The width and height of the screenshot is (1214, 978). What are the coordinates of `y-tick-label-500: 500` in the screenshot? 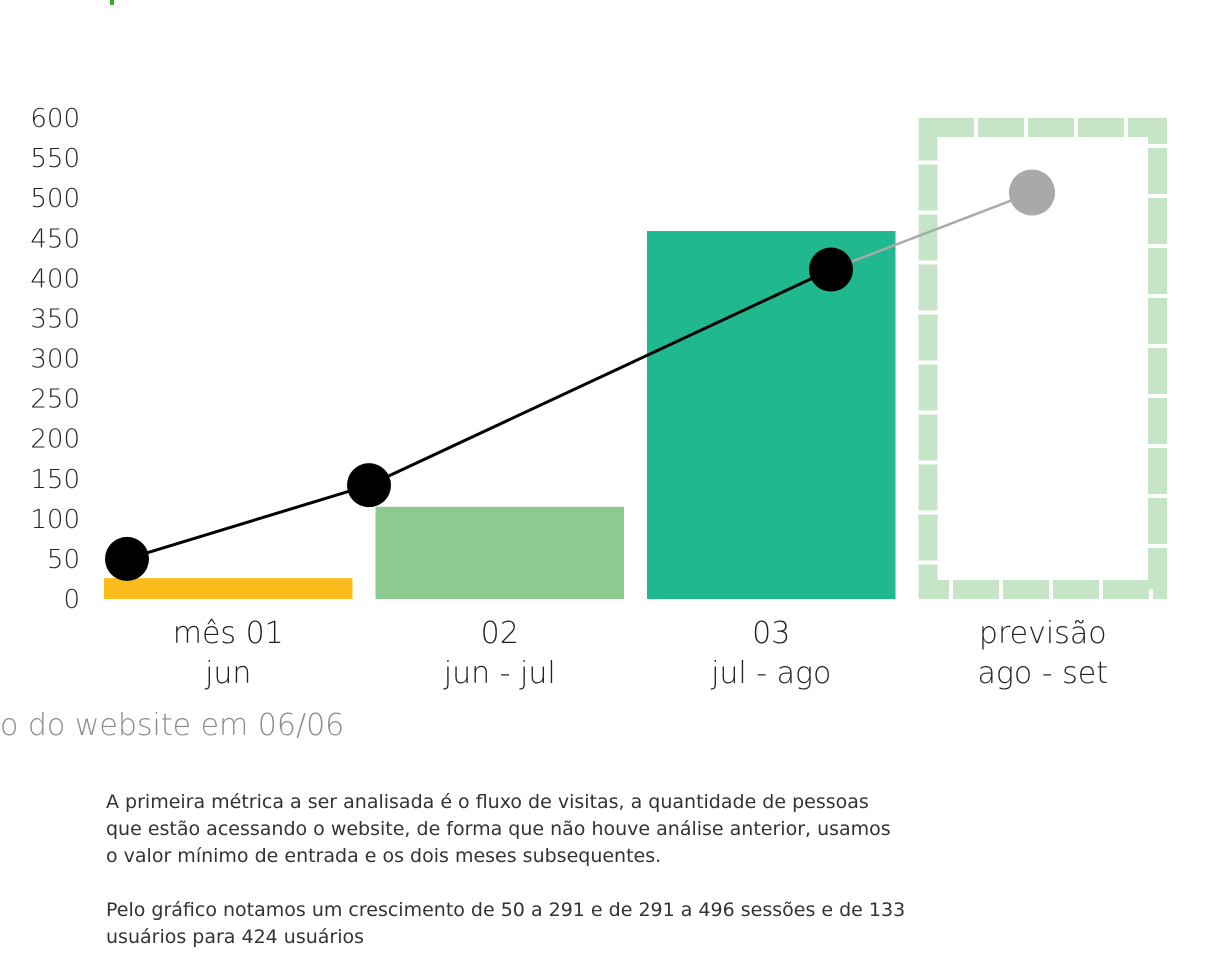 It's located at (55, 199).